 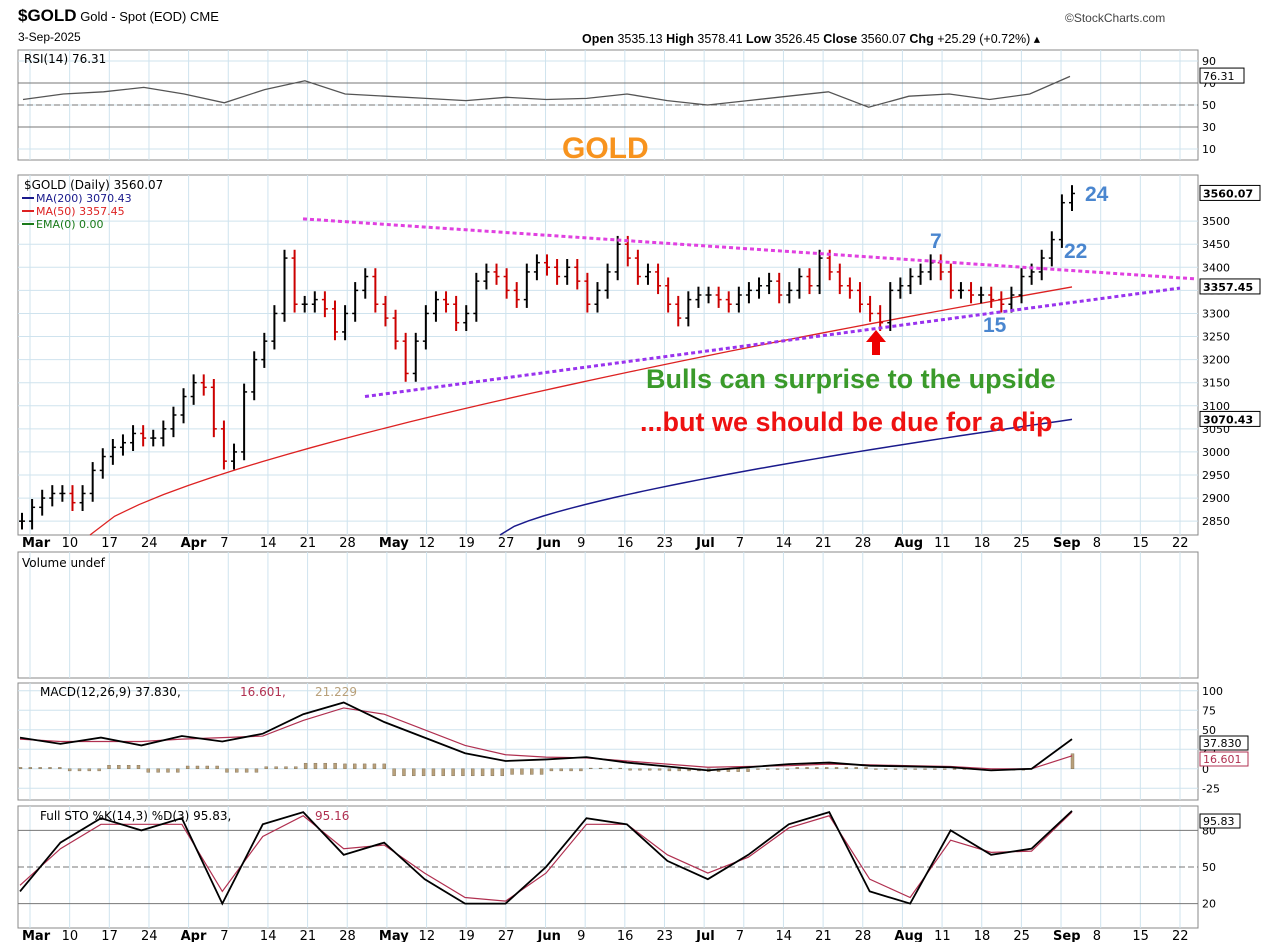 I want to click on signal-value: 16.601, so click(x=1222, y=759).